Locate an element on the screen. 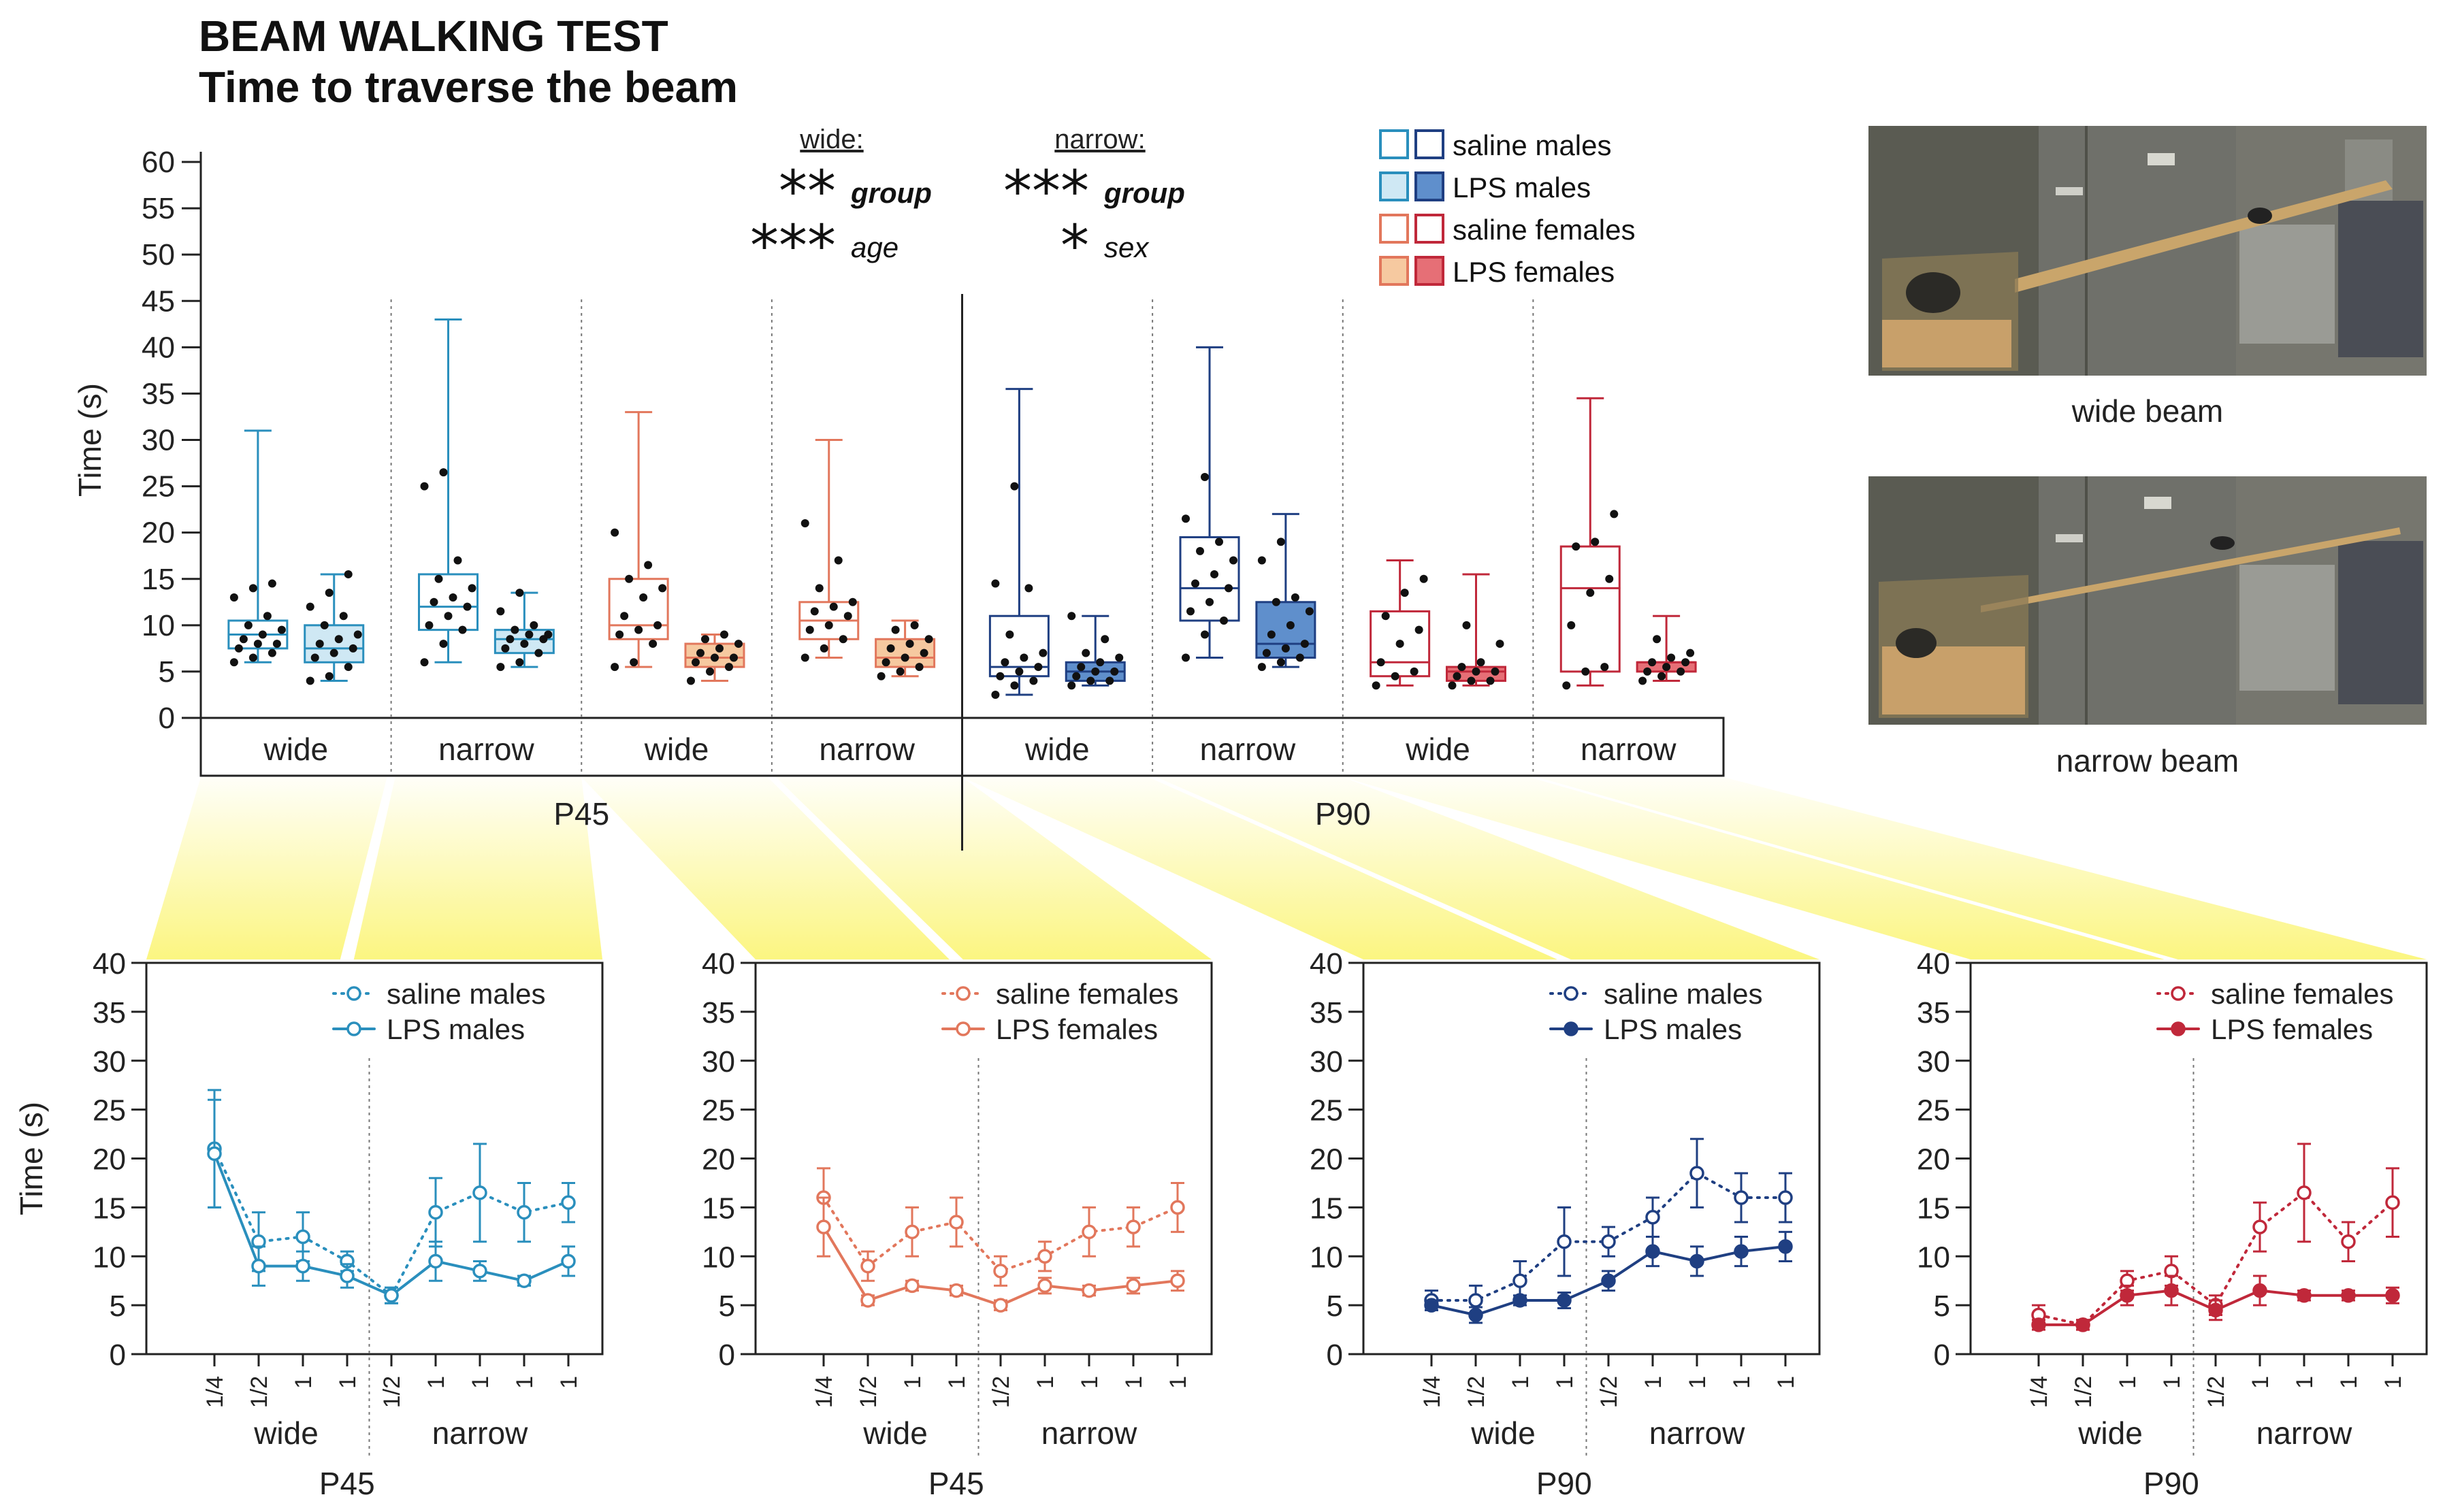 This screenshot has width=2445, height=1512. stats-narrow-header: narrow: is located at coordinates (1100, 139).